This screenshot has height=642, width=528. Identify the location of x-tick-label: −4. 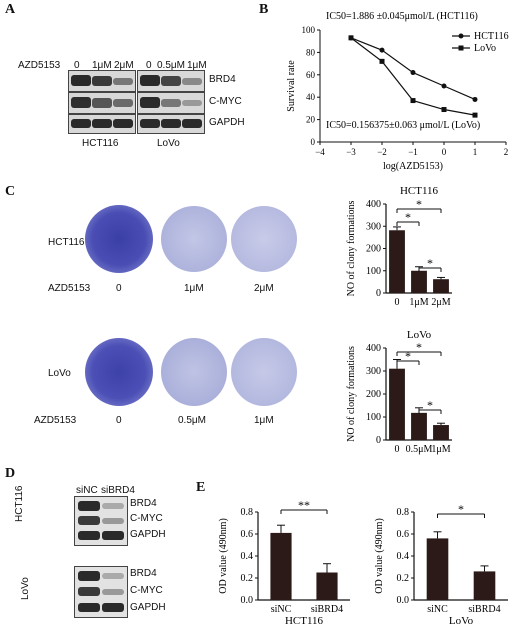
(320, 152).